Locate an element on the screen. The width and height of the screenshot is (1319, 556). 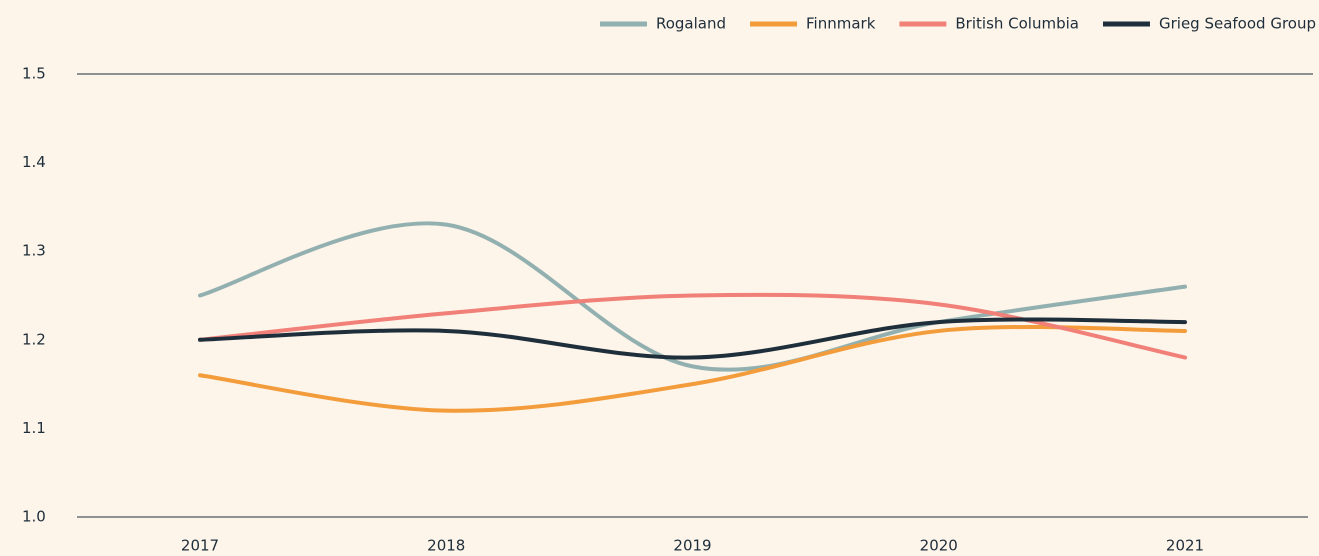
x-tick-label: 2020 is located at coordinates (939, 546).